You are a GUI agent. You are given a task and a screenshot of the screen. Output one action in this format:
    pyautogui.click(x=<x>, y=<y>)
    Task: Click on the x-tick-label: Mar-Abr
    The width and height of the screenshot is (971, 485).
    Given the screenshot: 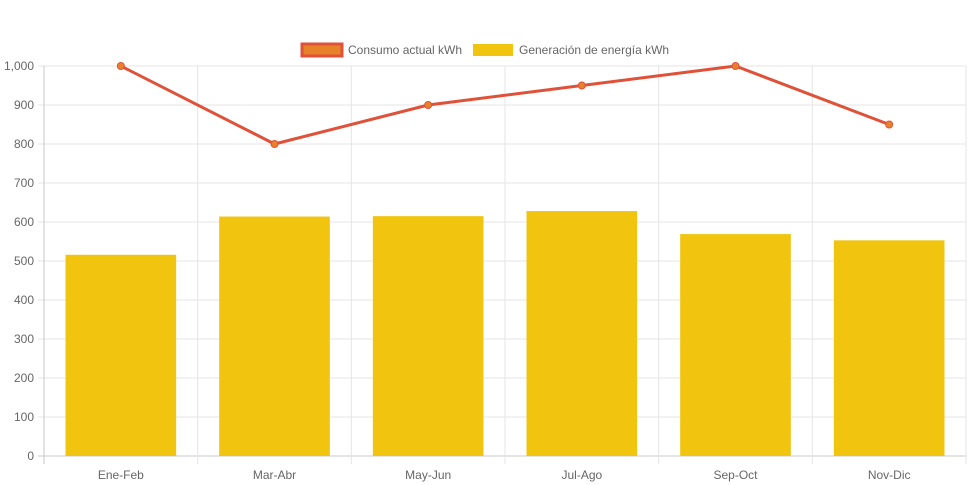 What is the action you would take?
    pyautogui.click(x=274, y=475)
    